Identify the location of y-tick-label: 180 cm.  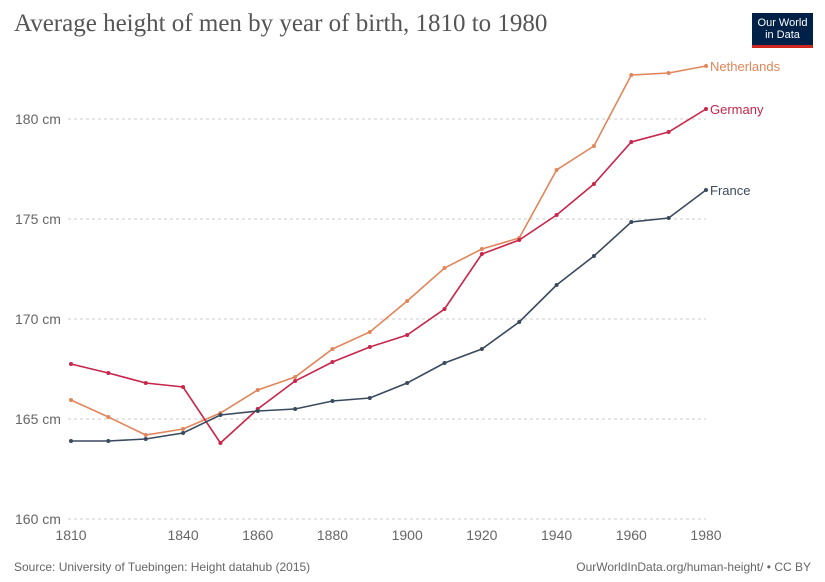
(38, 119).